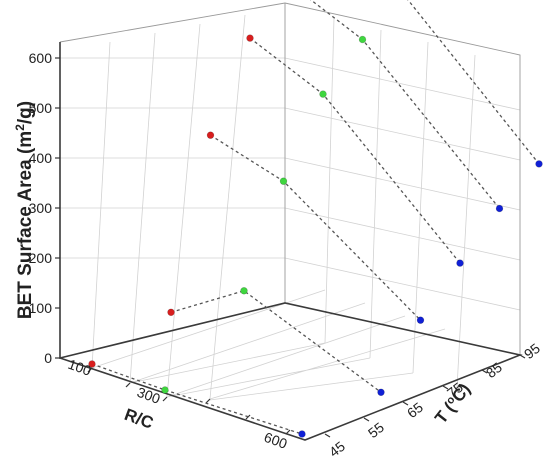 This screenshot has width=550, height=462. What do you see at coordinates (41, 258) in the screenshot?
I see `y-tick-label: 200` at bounding box center [41, 258].